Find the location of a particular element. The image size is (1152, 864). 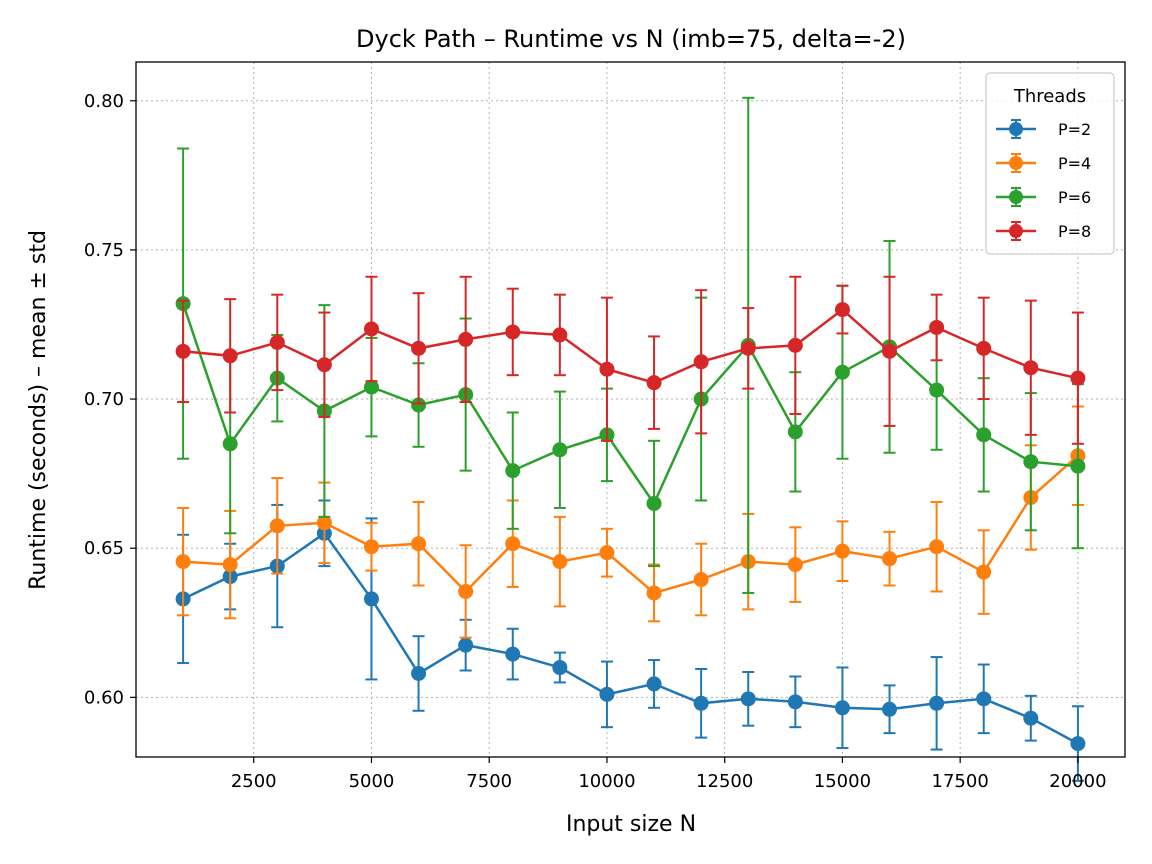

legend-label: P=8 is located at coordinates (1074, 231).